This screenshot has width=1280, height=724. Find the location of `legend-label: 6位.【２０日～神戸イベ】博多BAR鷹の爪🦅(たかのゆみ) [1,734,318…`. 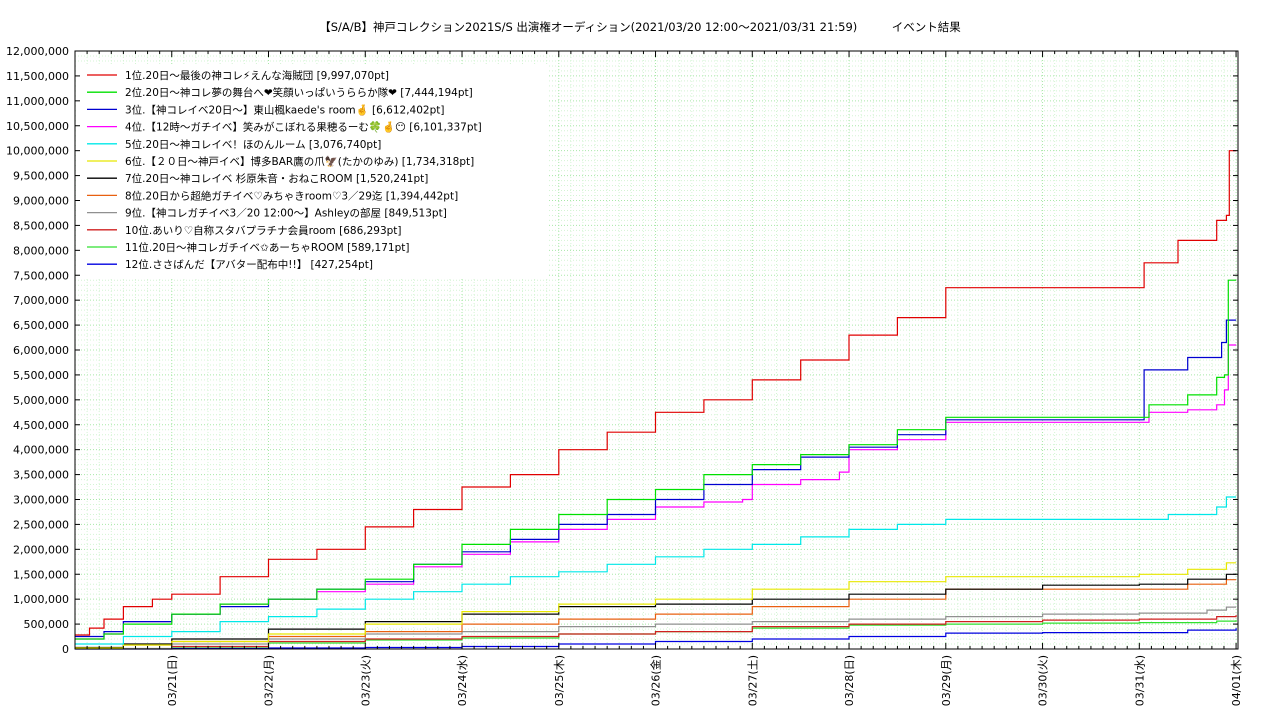

legend-label: 6位.【２０日～神戸イベ】博多BAR鷹の爪🦅(たかのゆみ) [1,734,318… is located at coordinates (299, 161).